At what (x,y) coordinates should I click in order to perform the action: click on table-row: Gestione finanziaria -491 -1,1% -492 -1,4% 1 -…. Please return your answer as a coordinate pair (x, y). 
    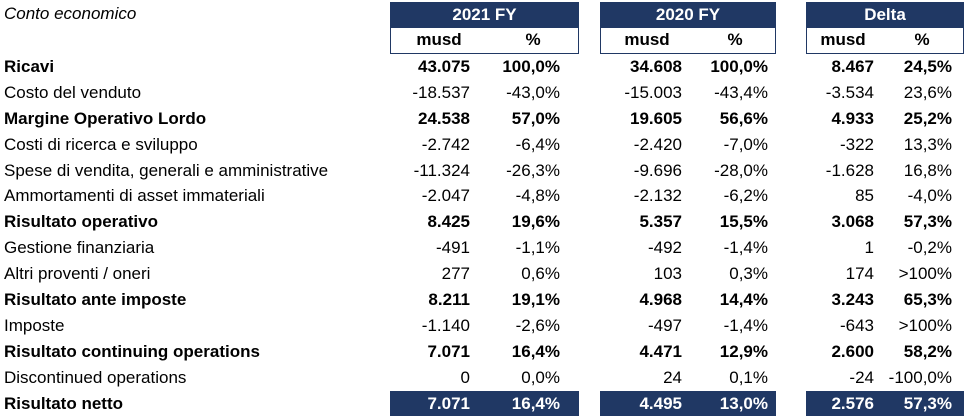
    Looking at the image, I should click on (483, 248).